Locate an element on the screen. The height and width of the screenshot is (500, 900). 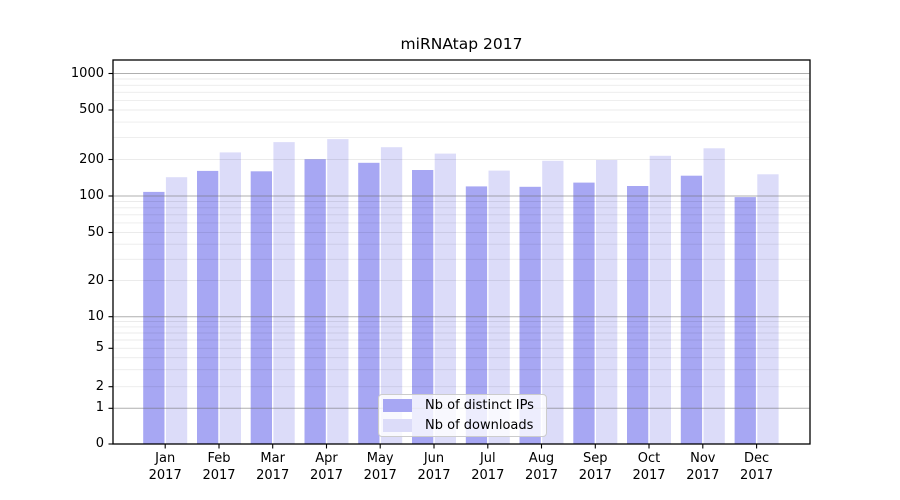
x-tick-label-line: Mar is located at coordinates (272, 458).